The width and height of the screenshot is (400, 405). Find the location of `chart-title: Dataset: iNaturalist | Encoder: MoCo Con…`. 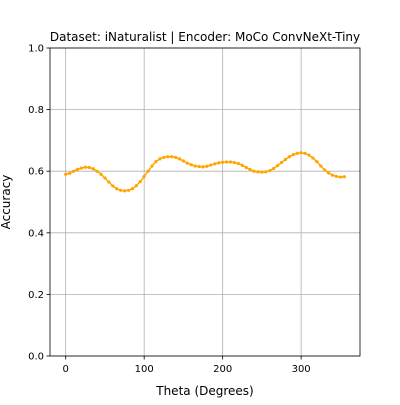

chart-title: Dataset: iNaturalist | Encoder: MoCo Con… is located at coordinates (205, 37).